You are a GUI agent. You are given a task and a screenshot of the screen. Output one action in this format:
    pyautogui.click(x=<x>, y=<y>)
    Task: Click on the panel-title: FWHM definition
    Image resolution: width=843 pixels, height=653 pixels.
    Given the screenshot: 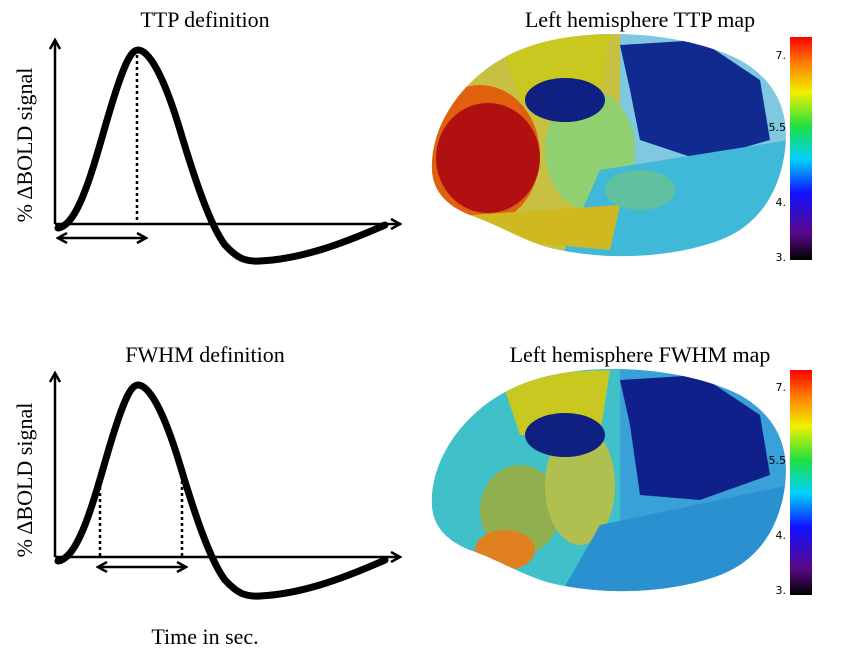 What is the action you would take?
    pyautogui.click(x=205, y=354)
    